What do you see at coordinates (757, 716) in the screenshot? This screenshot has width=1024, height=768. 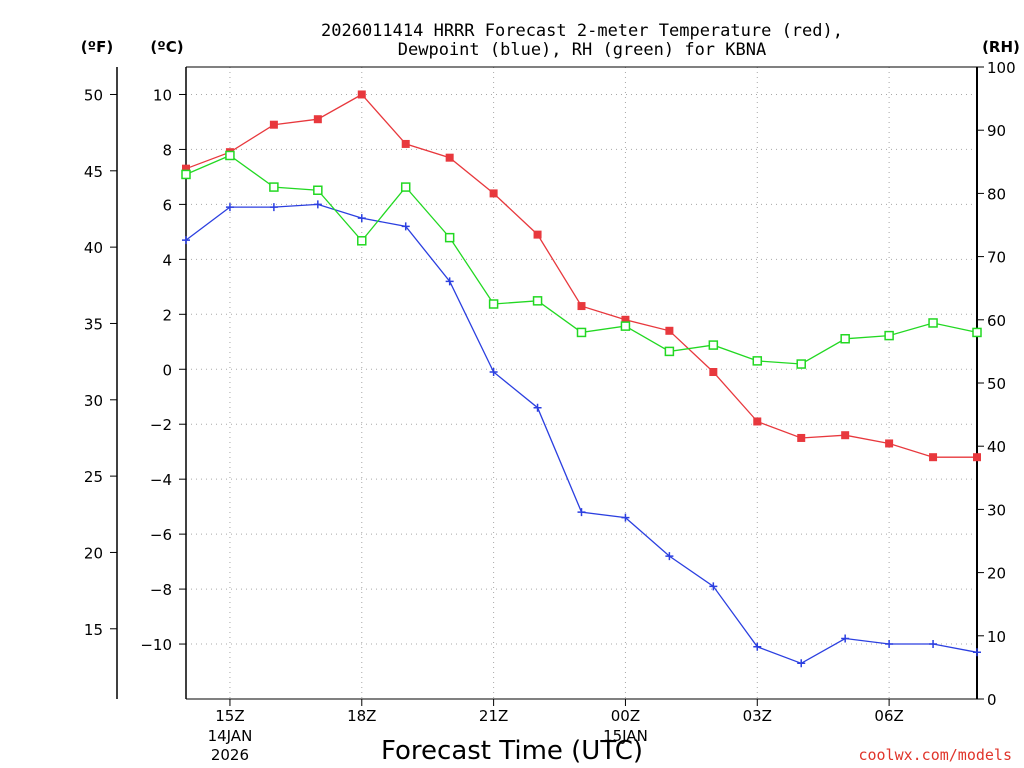 I see `x-tick-label: 03Z` at bounding box center [757, 716].